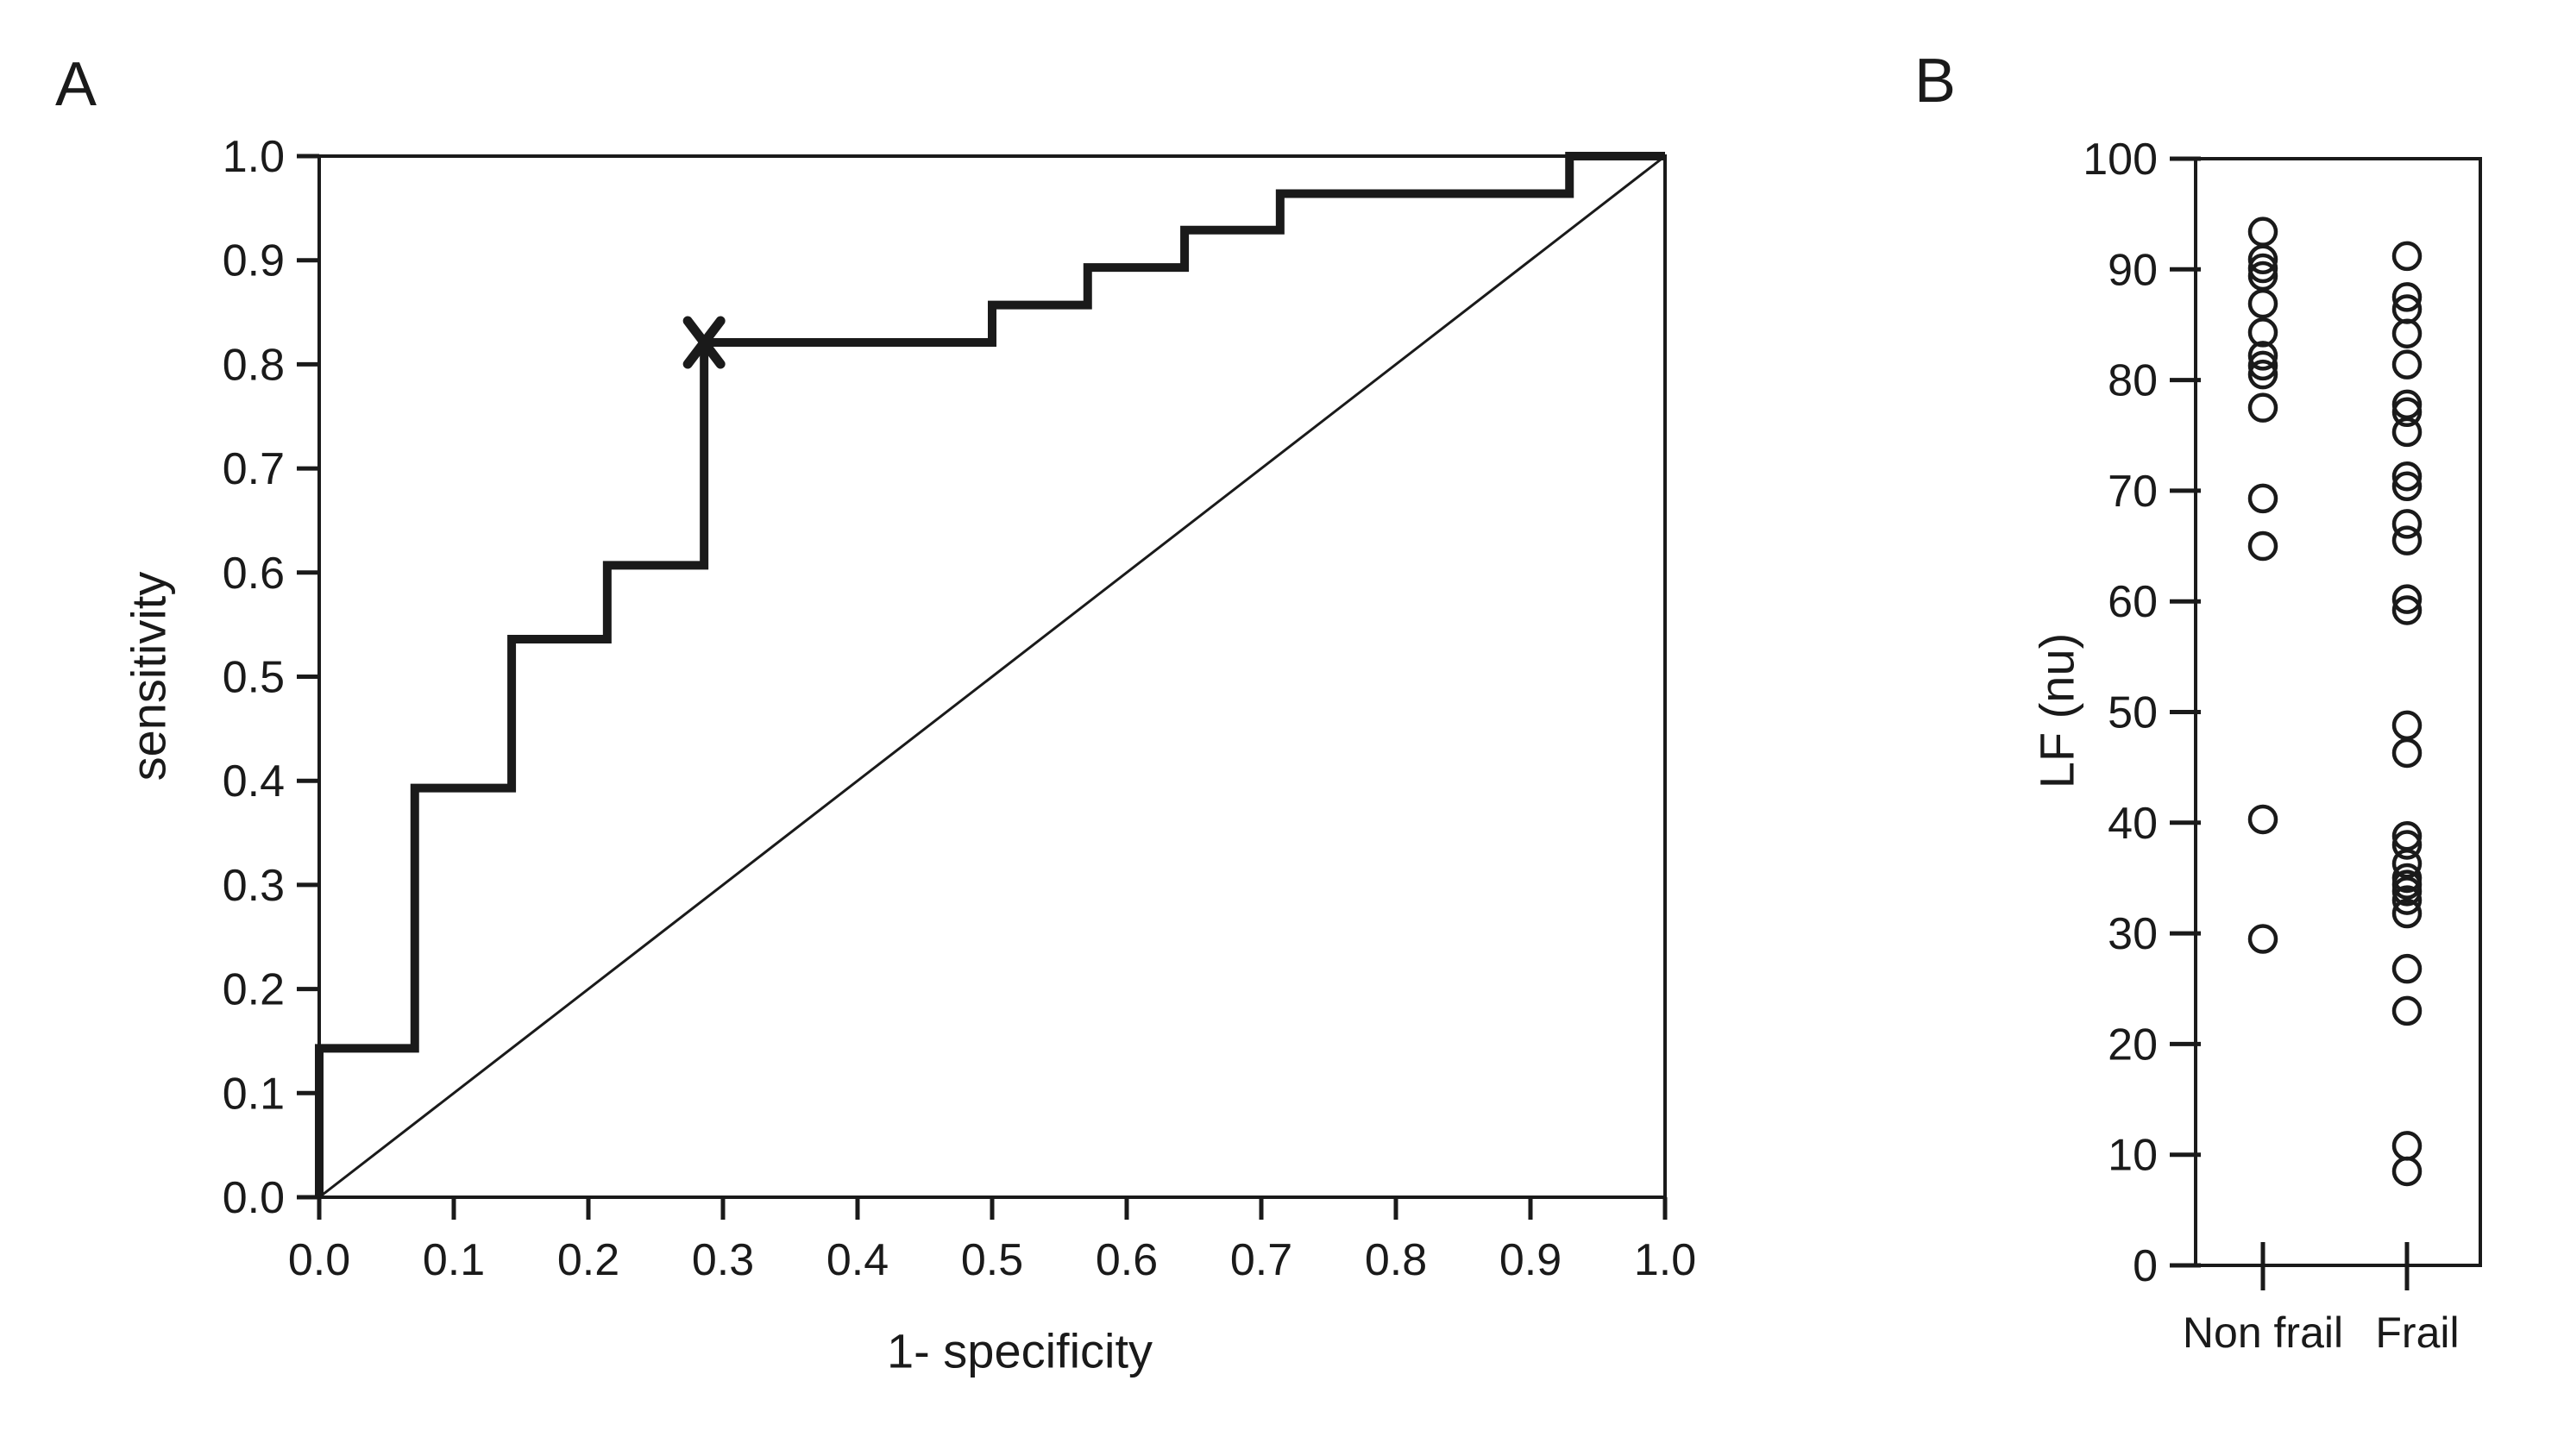 This screenshot has width=2564, height=1456. Describe the element at coordinates (254, 365) in the screenshot. I see `roc-y-tick-label: 0.8` at that location.